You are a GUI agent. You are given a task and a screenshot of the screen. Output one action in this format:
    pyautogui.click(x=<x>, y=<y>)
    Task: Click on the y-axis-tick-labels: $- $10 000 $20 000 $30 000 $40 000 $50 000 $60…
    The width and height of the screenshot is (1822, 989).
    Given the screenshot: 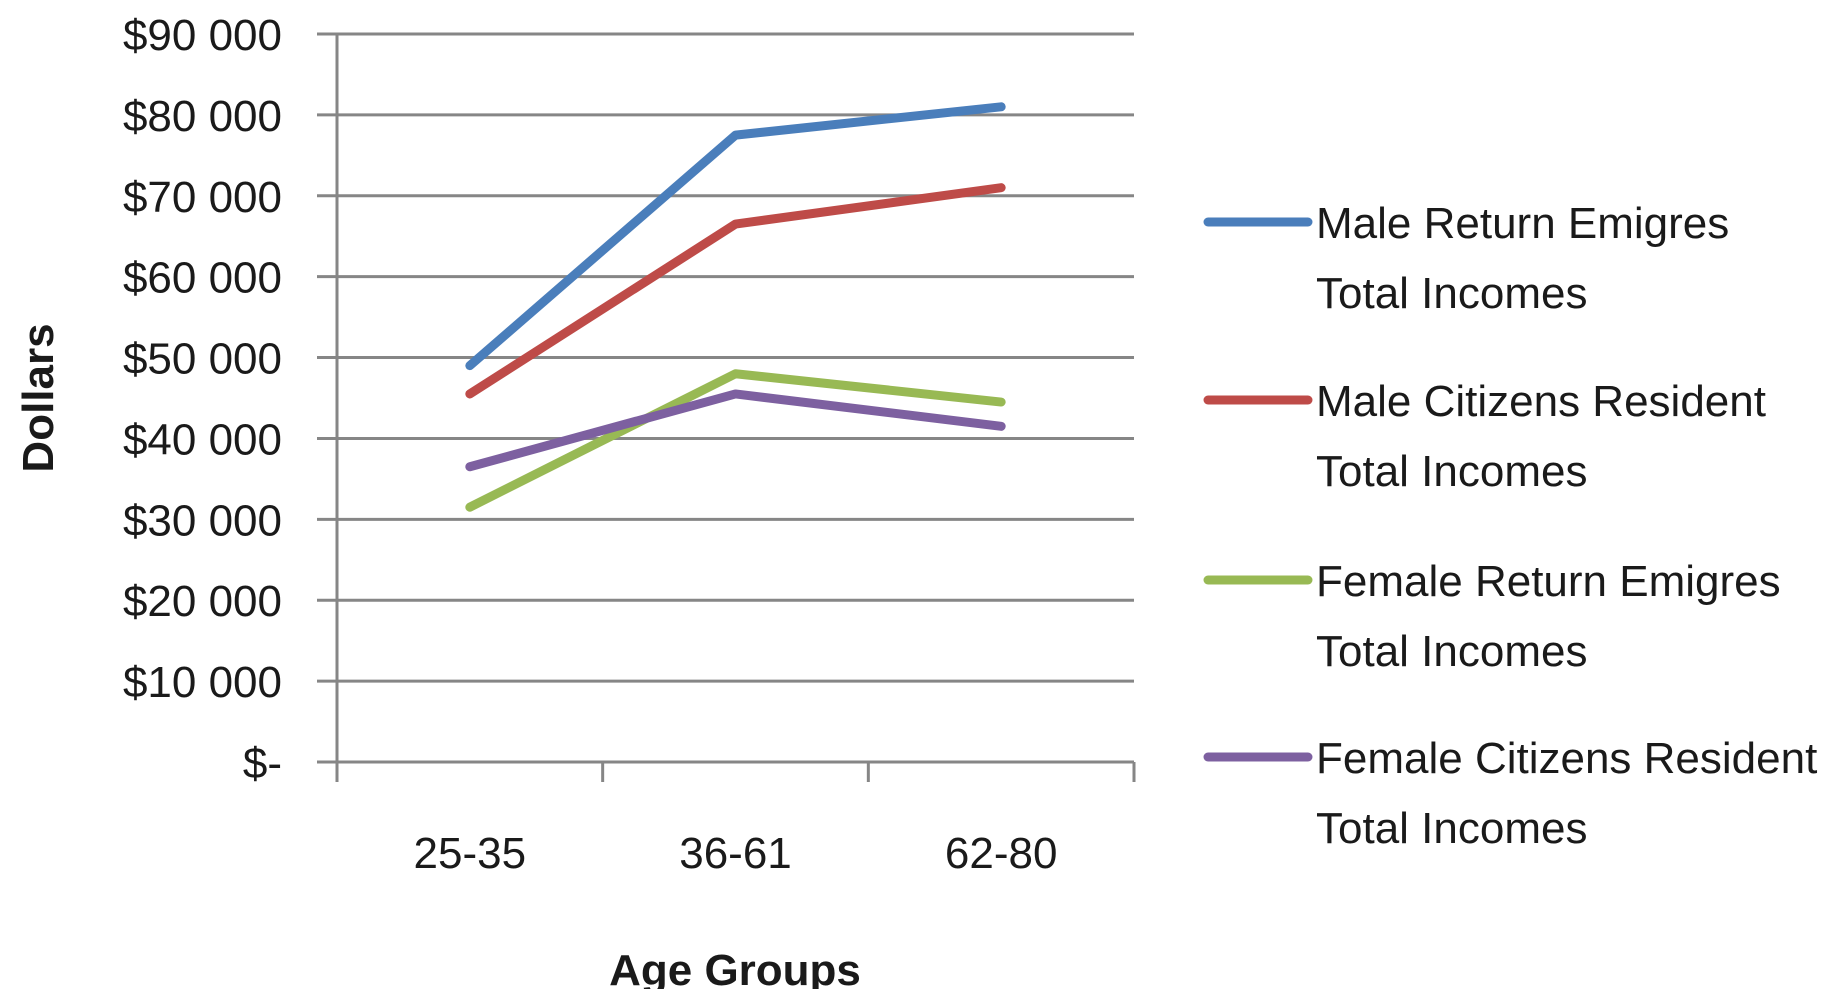 What is the action you would take?
    pyautogui.click(x=202, y=399)
    